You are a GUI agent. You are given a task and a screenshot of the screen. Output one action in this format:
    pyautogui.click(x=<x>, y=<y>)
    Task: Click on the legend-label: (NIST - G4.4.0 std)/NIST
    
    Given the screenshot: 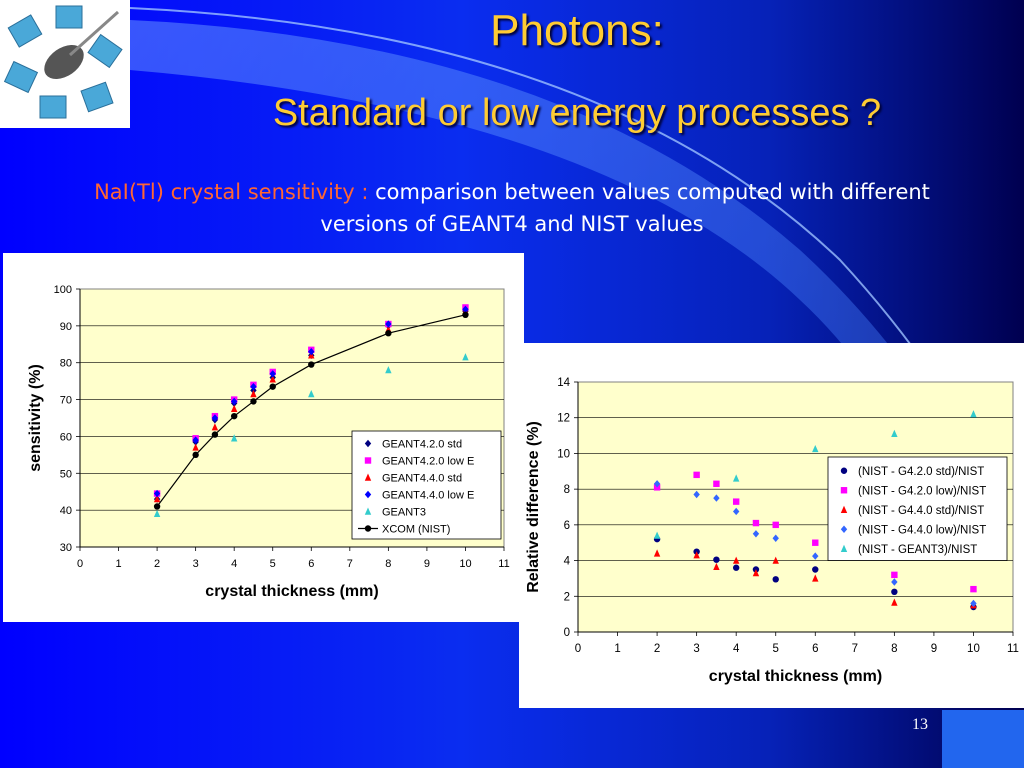 What is the action you would take?
    pyautogui.click(x=921, y=511)
    